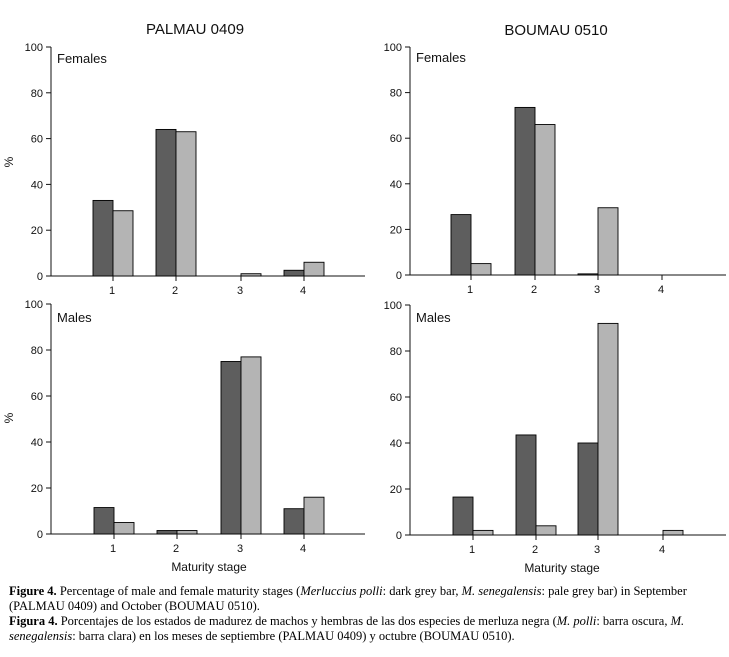  Describe the element at coordinates (209, 567) in the screenshot. I see `x-axis-label-left: Maturity stage` at that location.